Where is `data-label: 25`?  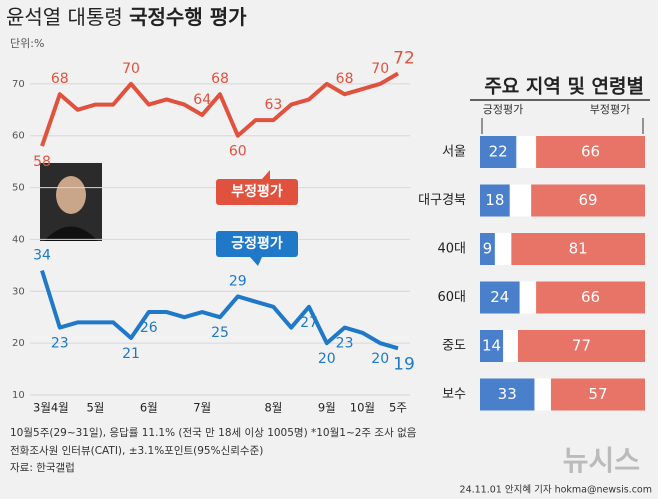 data-label: 25 is located at coordinates (220, 333).